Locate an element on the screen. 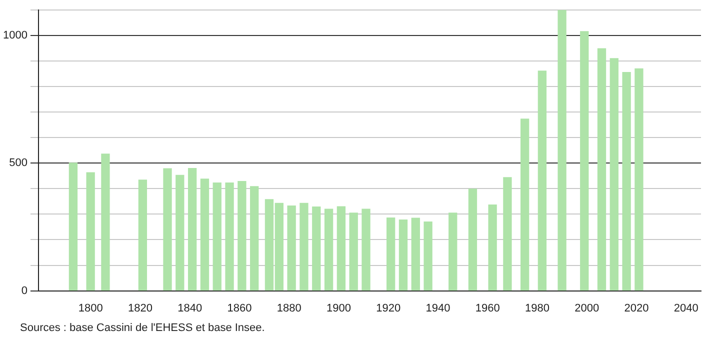 The image size is (710, 340). y-tick-label: 0 is located at coordinates (24, 290).